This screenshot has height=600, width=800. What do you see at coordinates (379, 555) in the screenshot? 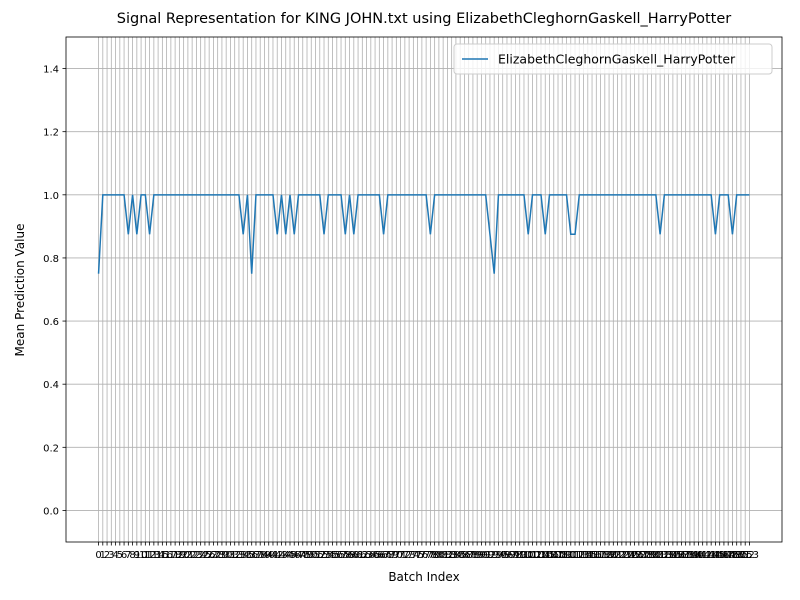
I see `x-tick-label: 66` at bounding box center [379, 555].